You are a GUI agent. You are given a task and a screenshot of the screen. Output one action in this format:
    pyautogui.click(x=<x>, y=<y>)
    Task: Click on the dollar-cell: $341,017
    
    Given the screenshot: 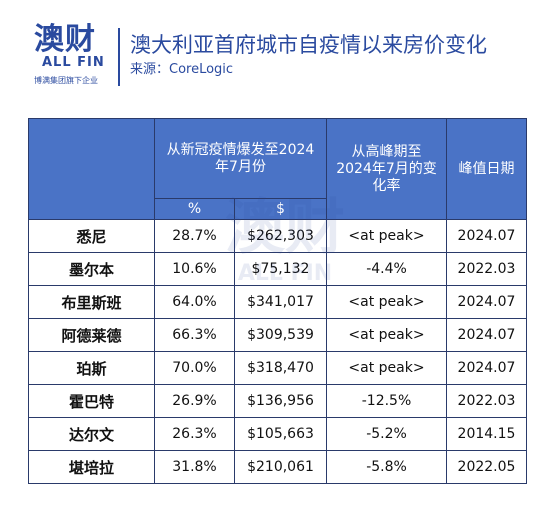 What is the action you would take?
    pyautogui.click(x=280, y=302)
    